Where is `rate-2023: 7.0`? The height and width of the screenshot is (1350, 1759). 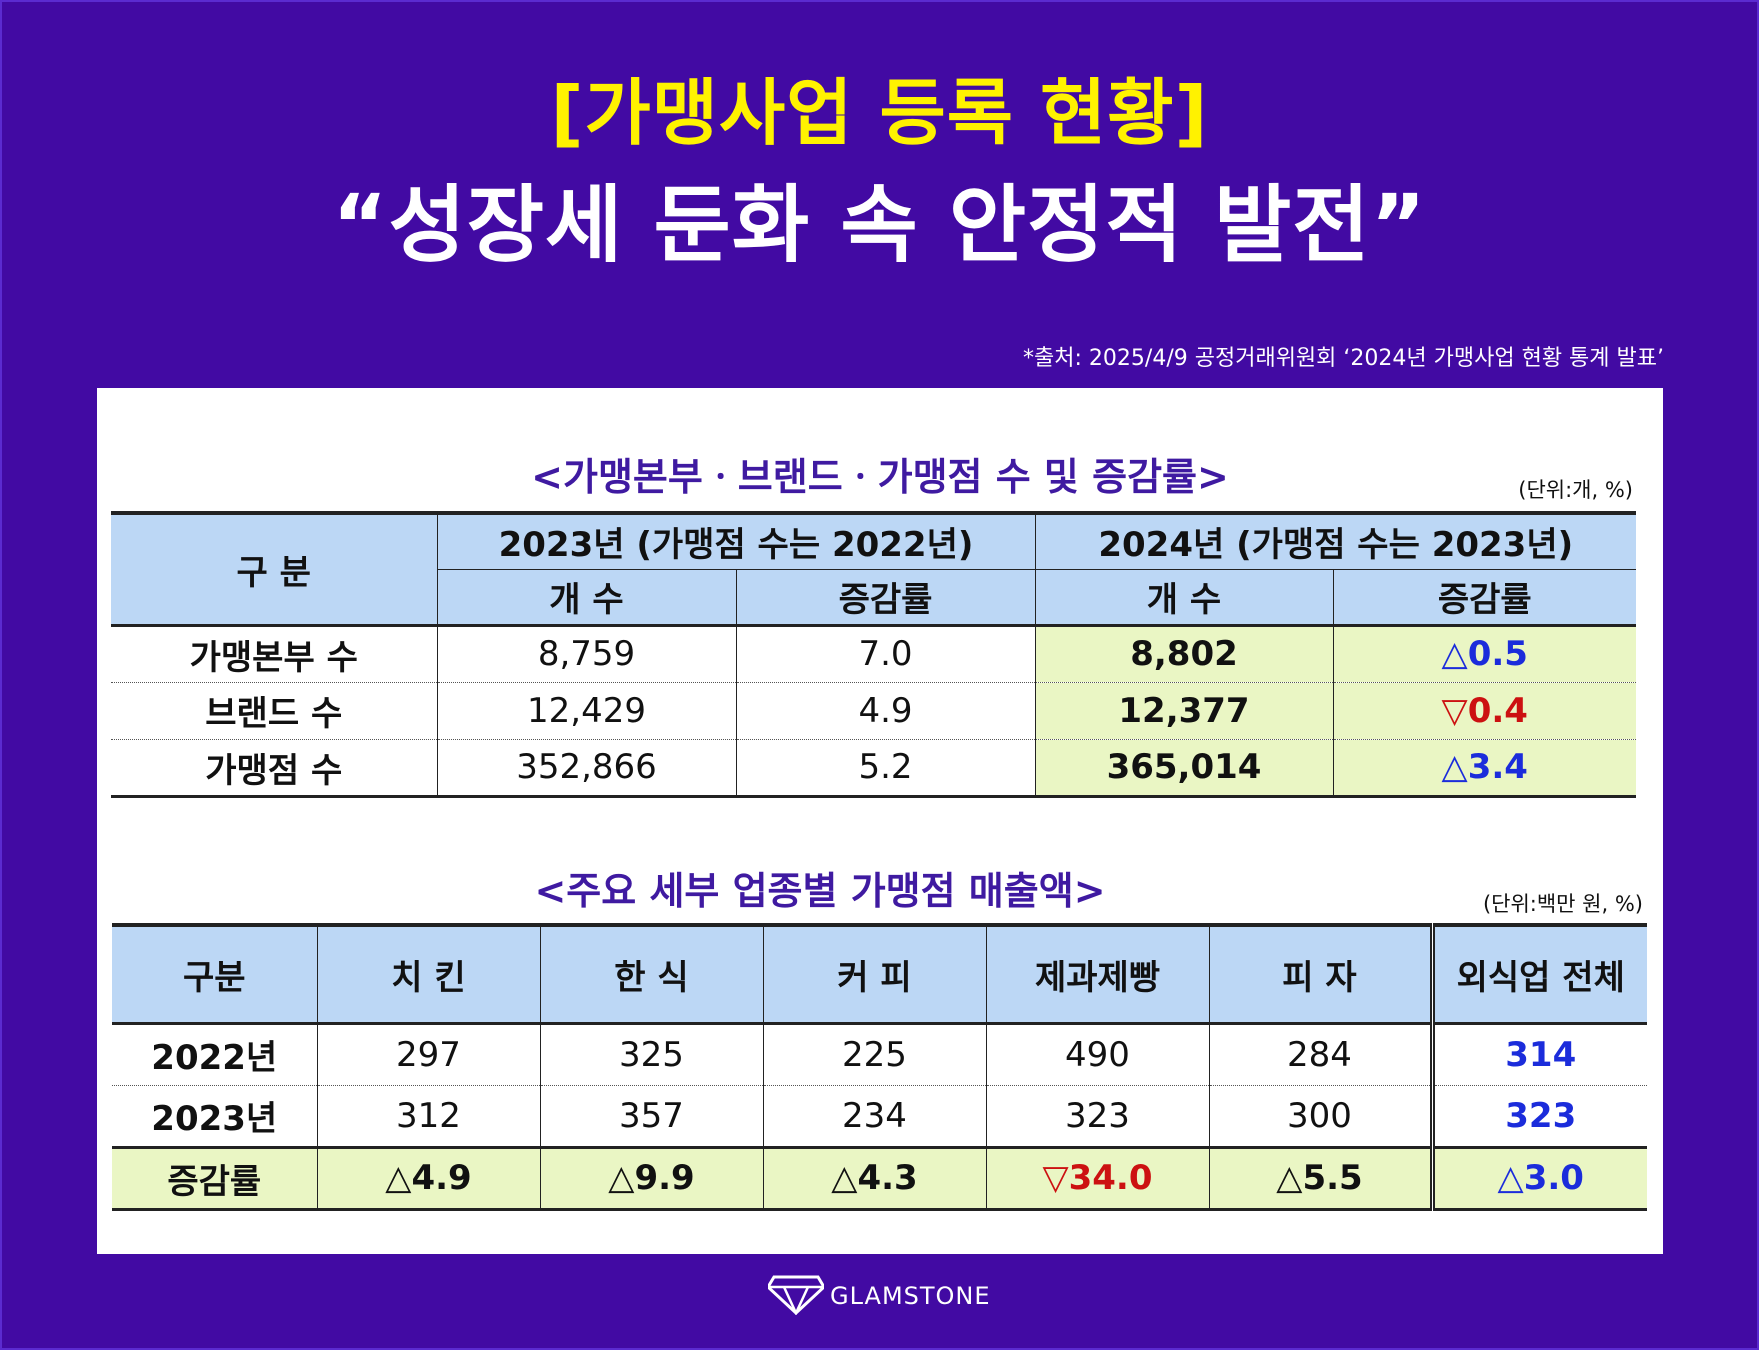
rate-2023: 7.0 is located at coordinates (885, 653).